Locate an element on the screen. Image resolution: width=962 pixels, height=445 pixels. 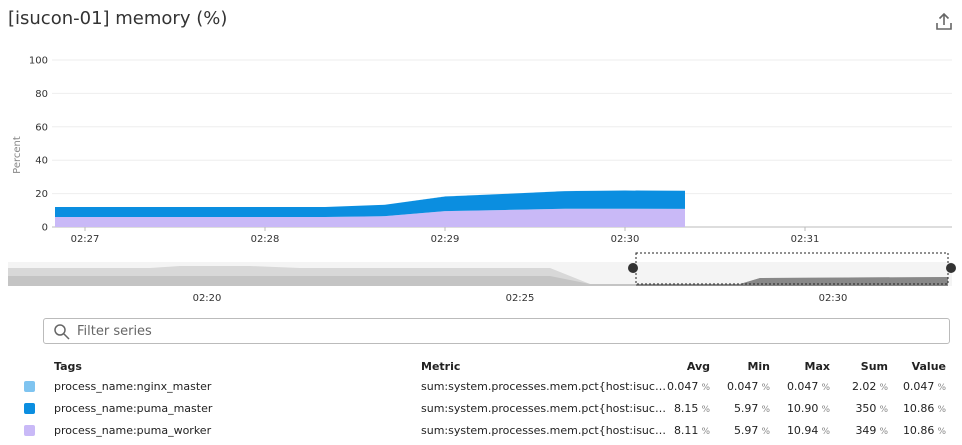
y-axis-label: Percent is located at coordinates (17, 155).